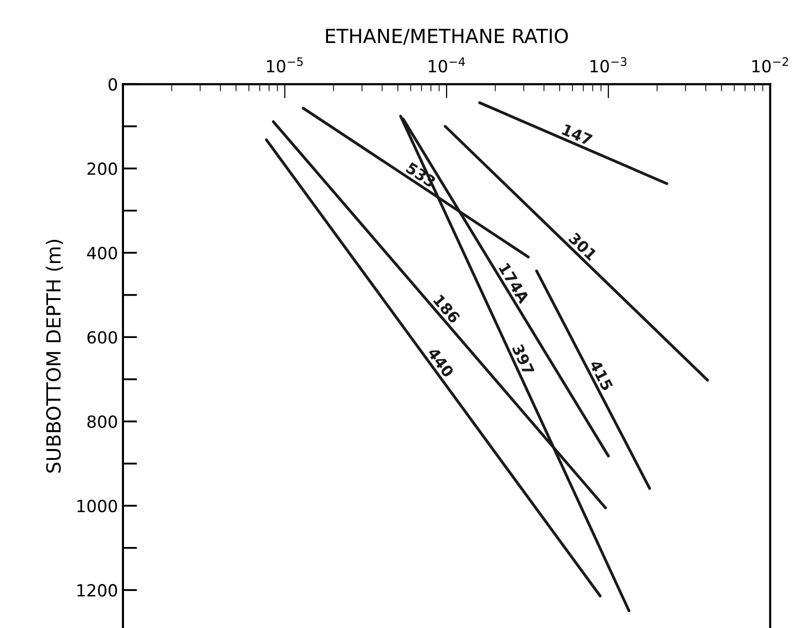  I want to click on y-tick-label: 1000, so click(97, 506).